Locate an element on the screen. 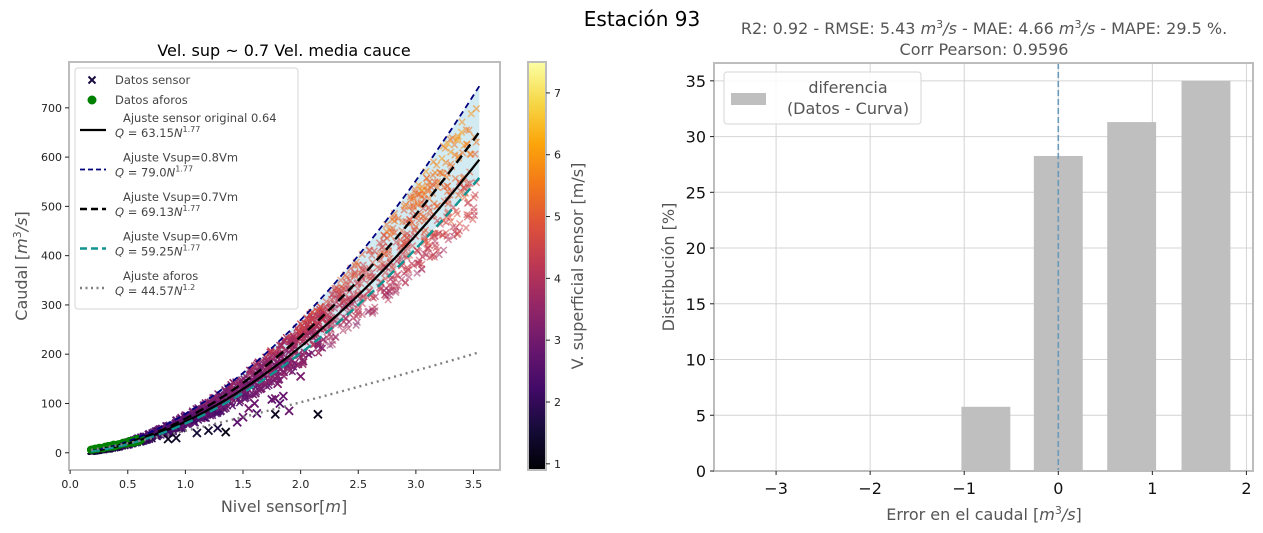 The width and height of the screenshot is (1263, 533). left-legend-frame is located at coordinates (186, 188).